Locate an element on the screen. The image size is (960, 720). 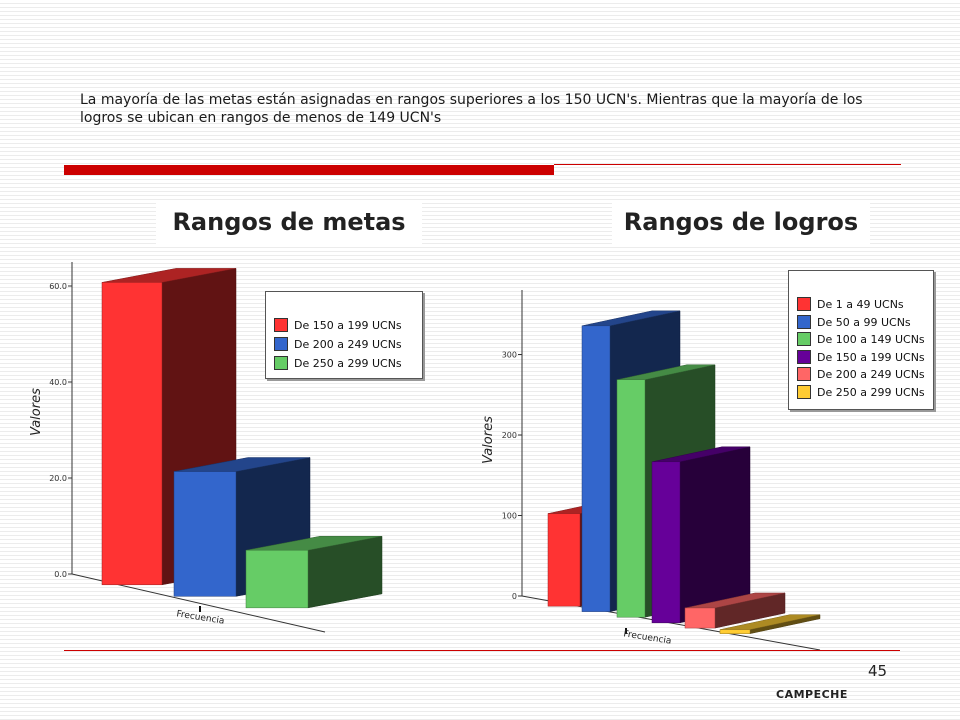
legend-item: De 50 a 99 UCNs is located at coordinates (854, 322).